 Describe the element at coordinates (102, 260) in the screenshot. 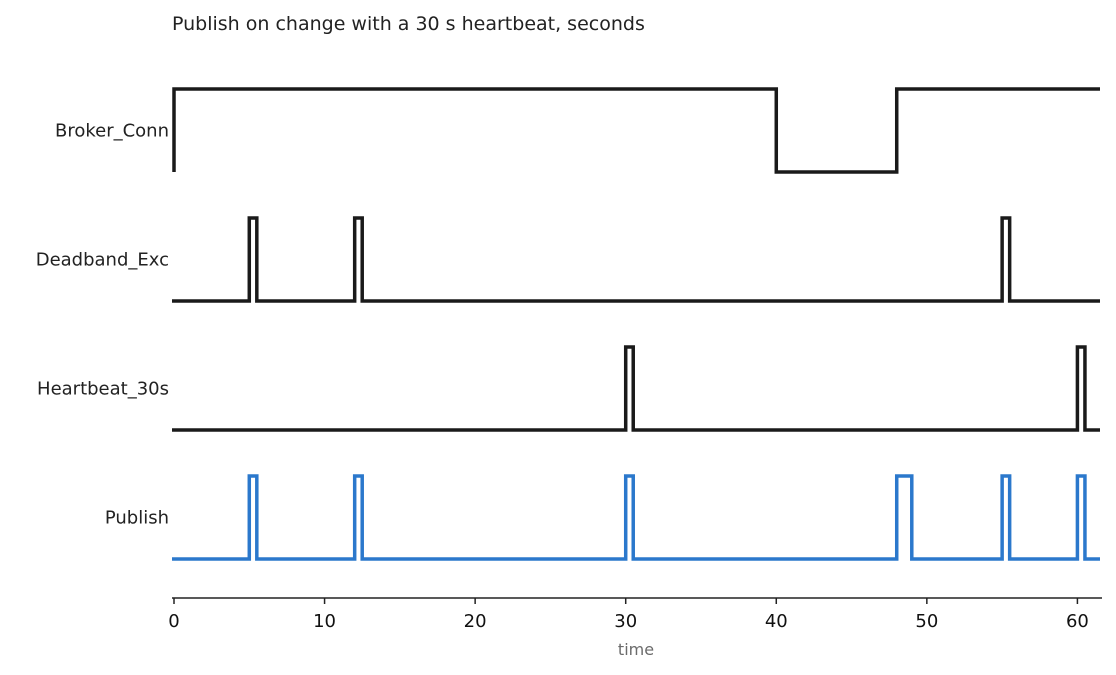

I see `signal-label: Deadband_Exc` at that location.